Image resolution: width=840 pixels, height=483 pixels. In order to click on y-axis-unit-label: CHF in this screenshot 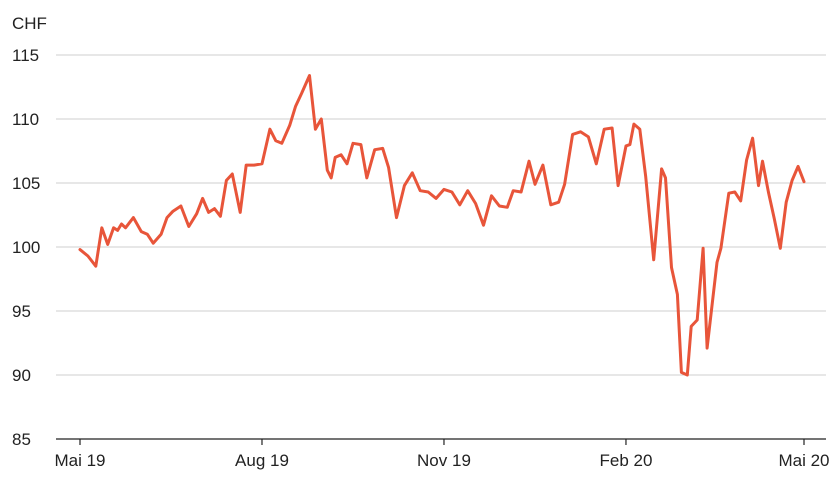, I will do `click(29, 23)`.